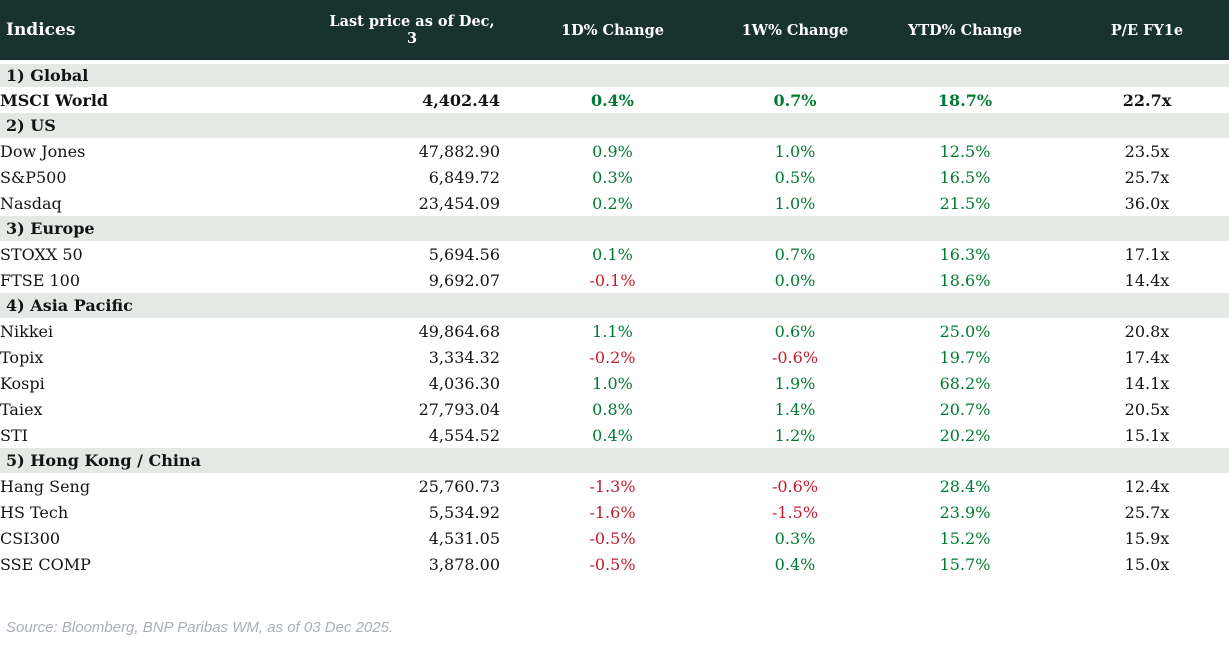 Image resolution: width=1229 pixels, height=654 pixels. Describe the element at coordinates (405, 203) in the screenshot. I see `last-price-cell: 23,454.09` at that location.